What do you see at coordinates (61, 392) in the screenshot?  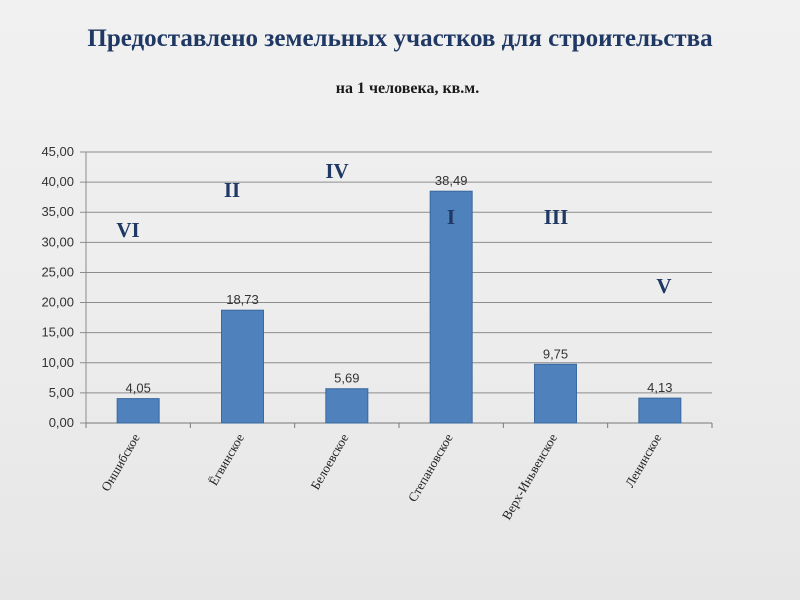 I see `y-tick-label: 5,00` at bounding box center [61, 392].